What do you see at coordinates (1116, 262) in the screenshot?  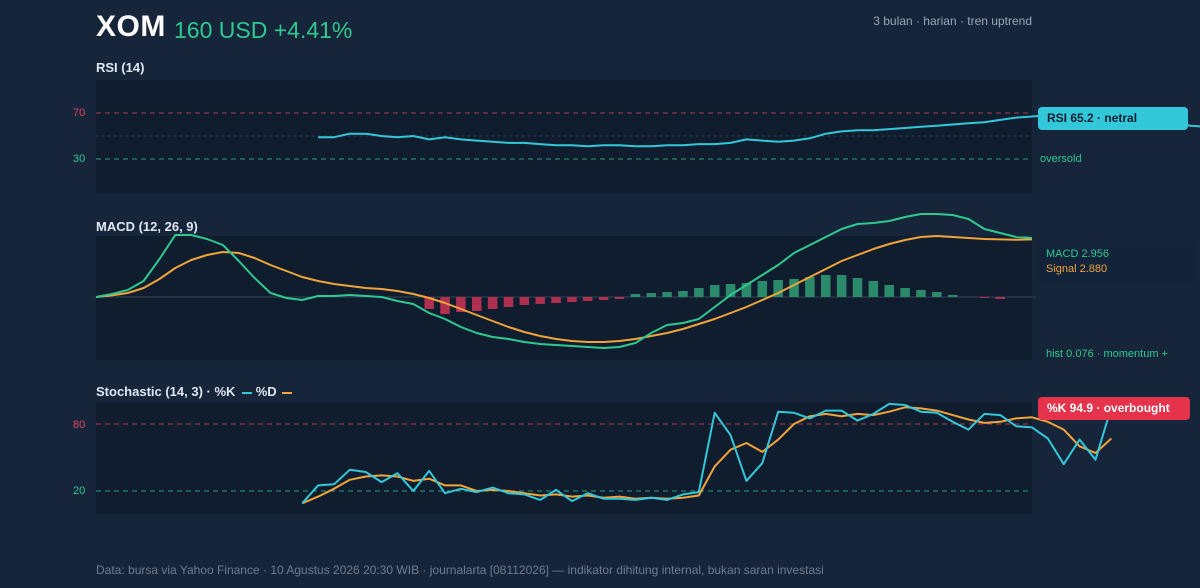 I see `macd-values-box: MACD 2.956 Signal 2.880` at bounding box center [1116, 262].